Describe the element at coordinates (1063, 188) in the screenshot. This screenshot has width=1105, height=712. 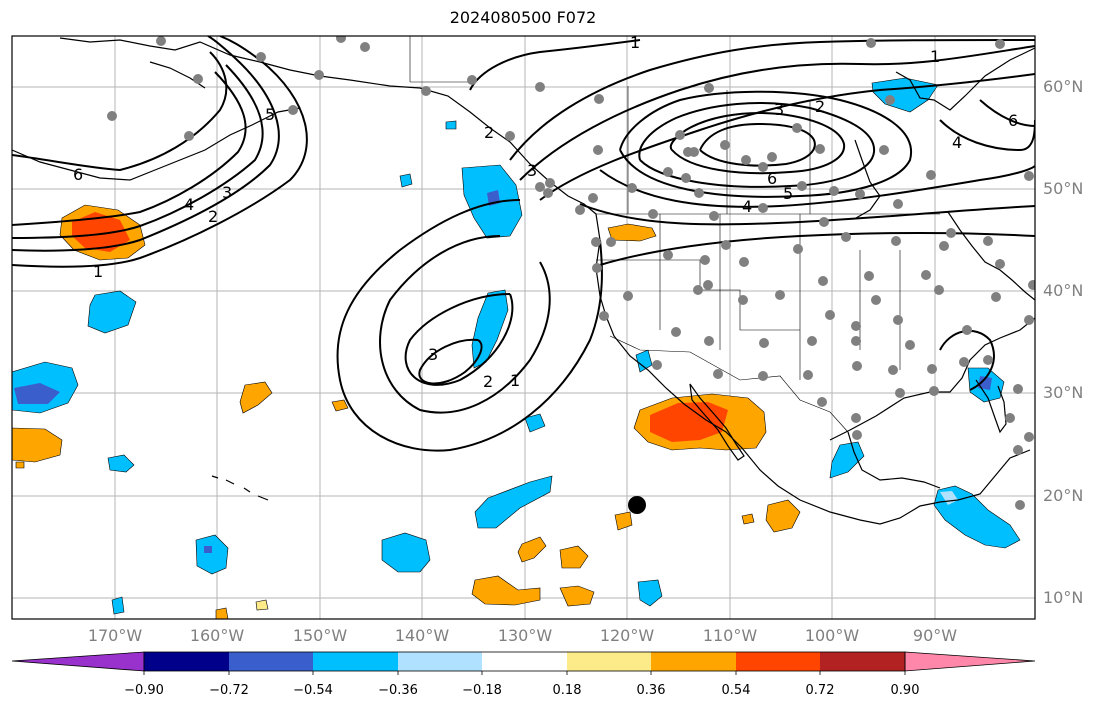
I see `lat-label-50n: 50°N` at that location.